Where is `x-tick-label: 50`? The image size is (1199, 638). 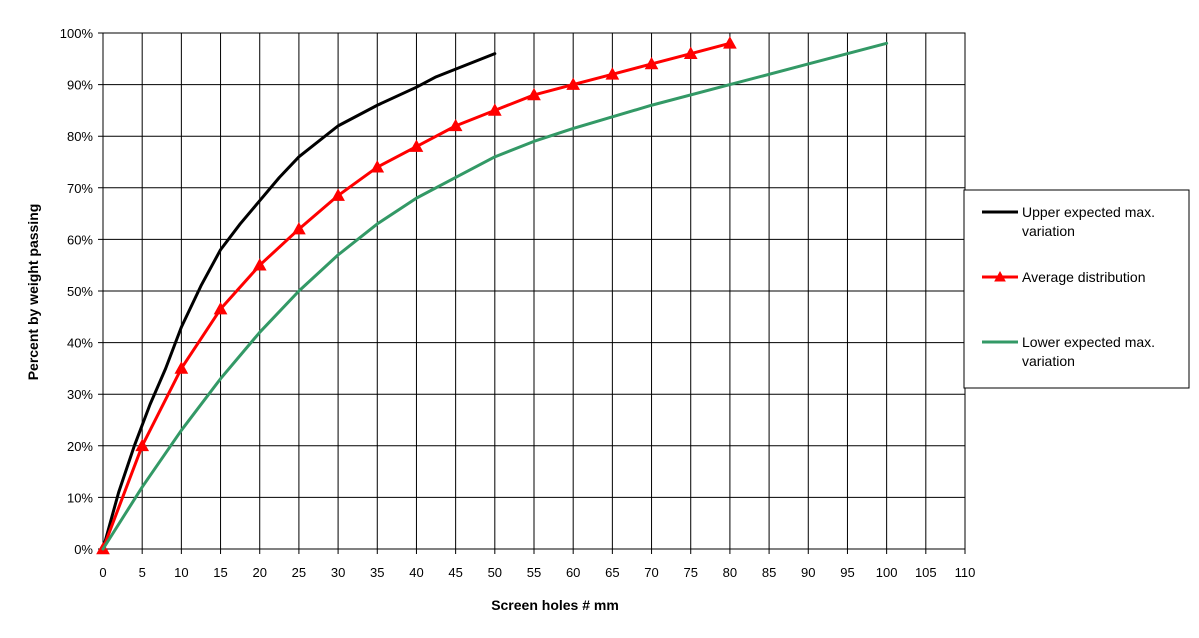
x-tick-label: 50 is located at coordinates (495, 572).